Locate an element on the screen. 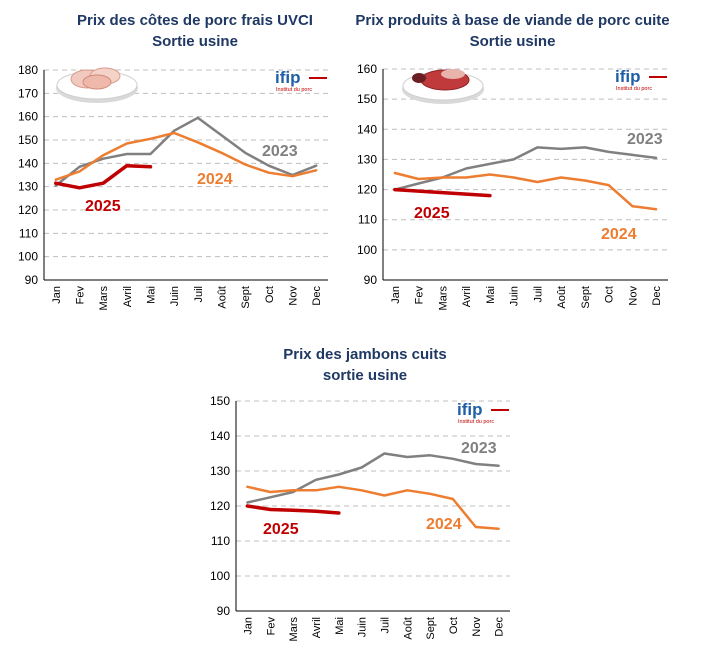  series-label-2024: 2024 is located at coordinates (619, 234).